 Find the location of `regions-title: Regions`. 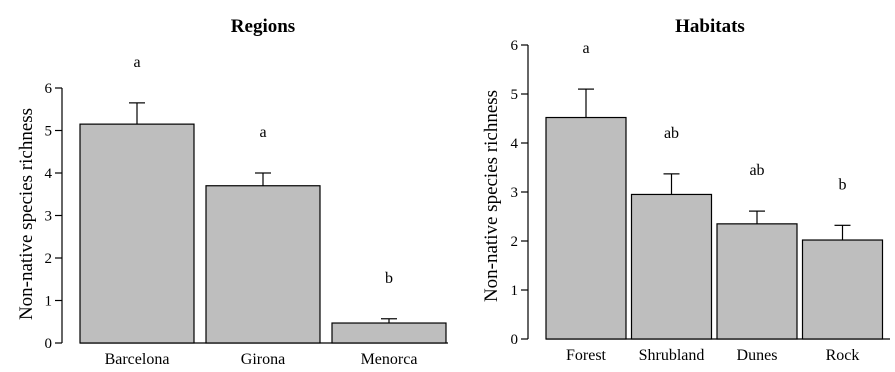

regions-title: Regions is located at coordinates (263, 26).